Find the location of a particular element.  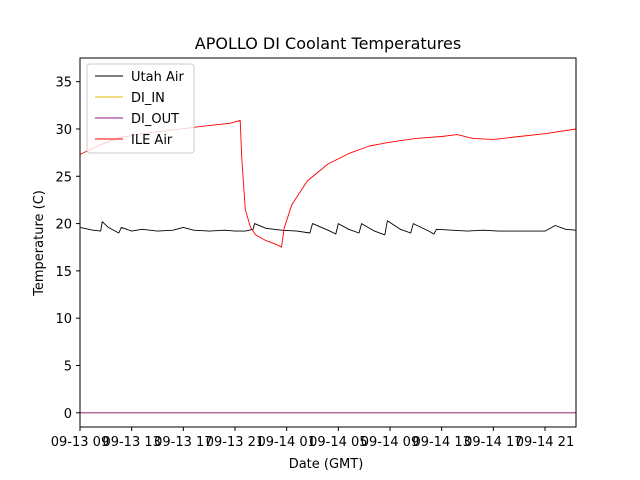

x-axis-label: Date (GMT) is located at coordinates (326, 464).